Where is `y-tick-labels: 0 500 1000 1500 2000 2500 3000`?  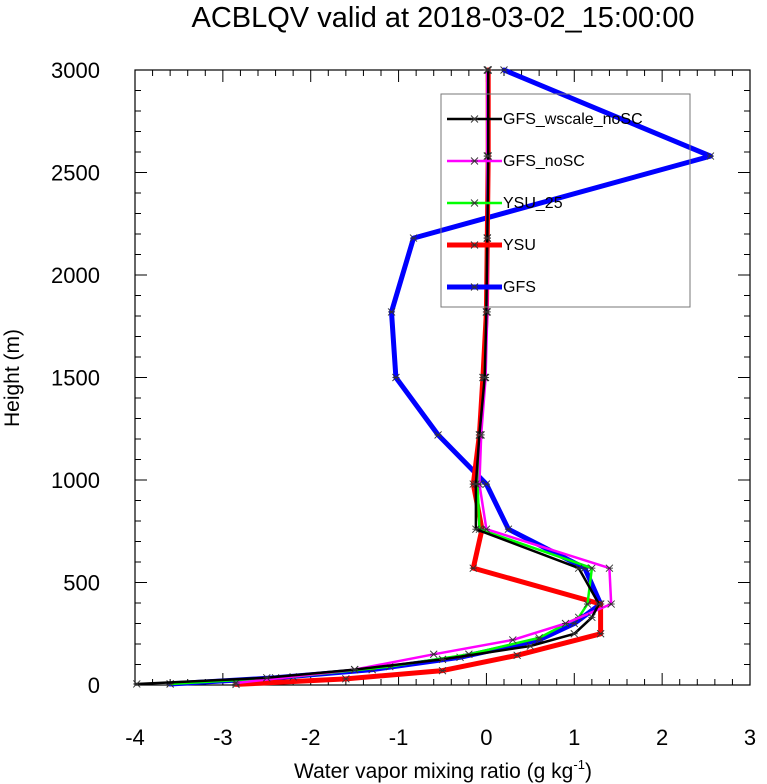 y-tick-labels: 0 500 1000 1500 2000 2500 3000 is located at coordinates (75, 378).